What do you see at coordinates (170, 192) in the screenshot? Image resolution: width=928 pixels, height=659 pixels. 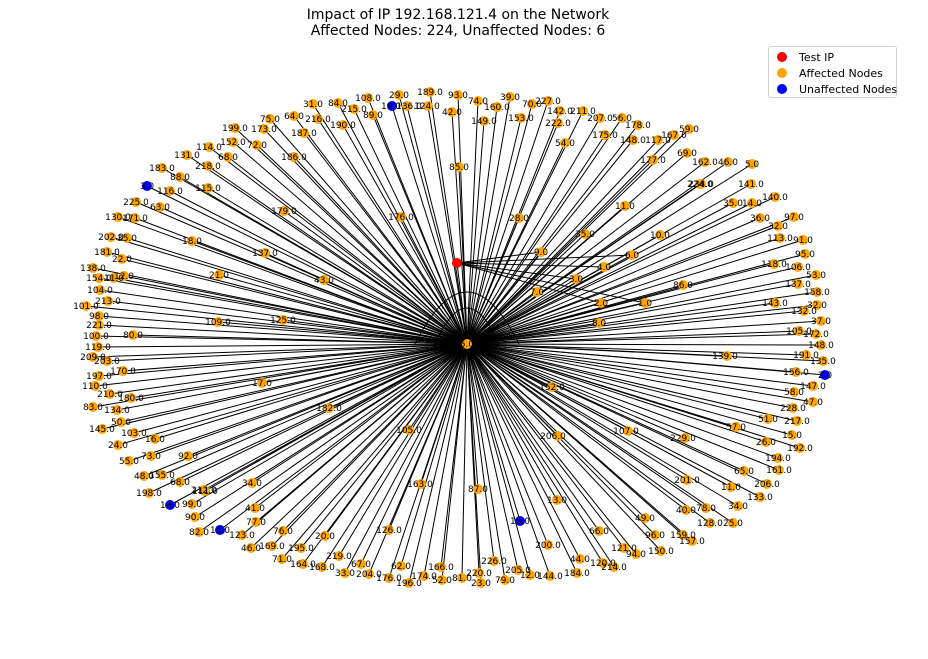 I see `node-label: 116.0` at bounding box center [170, 192].